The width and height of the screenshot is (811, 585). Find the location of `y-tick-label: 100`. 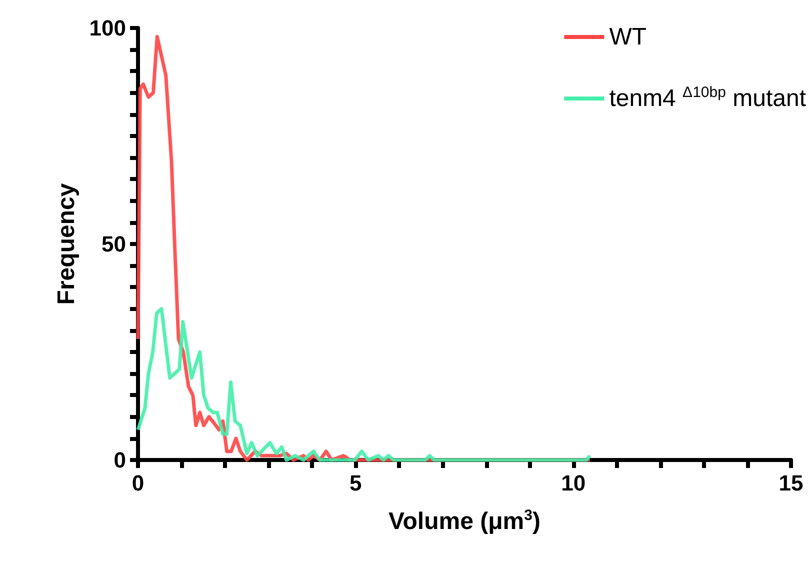

y-tick-label: 100 is located at coordinates (107, 28).